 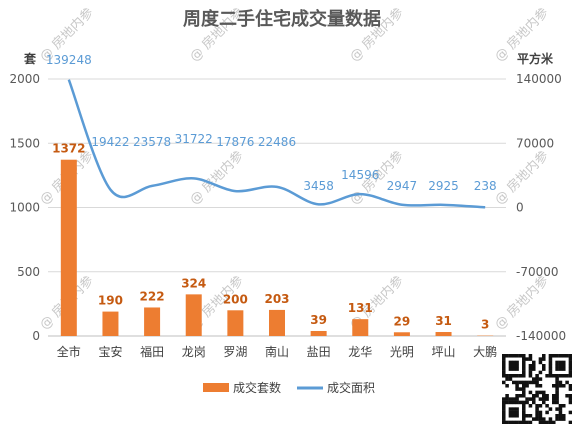 What do you see at coordinates (277, 351) in the screenshot?
I see `category-label: 南山` at bounding box center [277, 351].